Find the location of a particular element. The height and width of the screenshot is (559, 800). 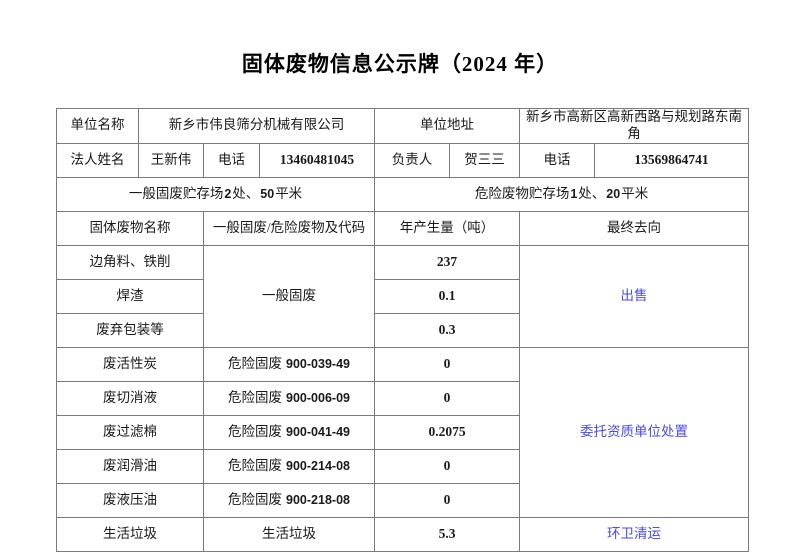

manager-value: 贺三三 is located at coordinates (485, 160).